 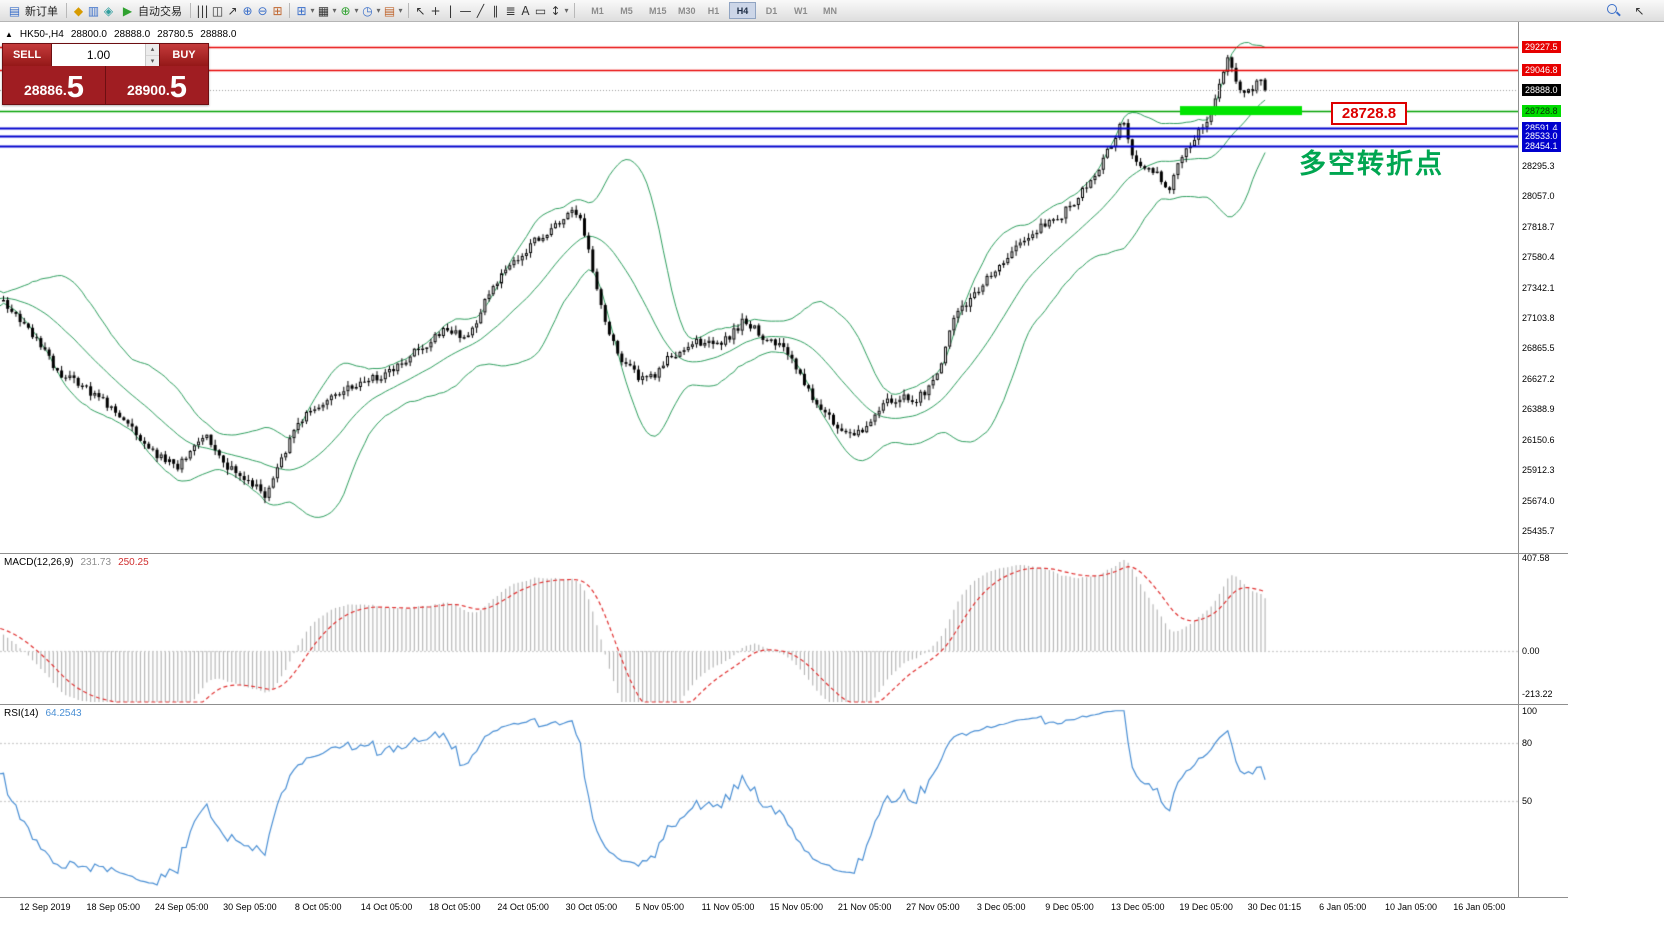 I want to click on collapse-panel-icon: ▲, so click(x=9, y=34).